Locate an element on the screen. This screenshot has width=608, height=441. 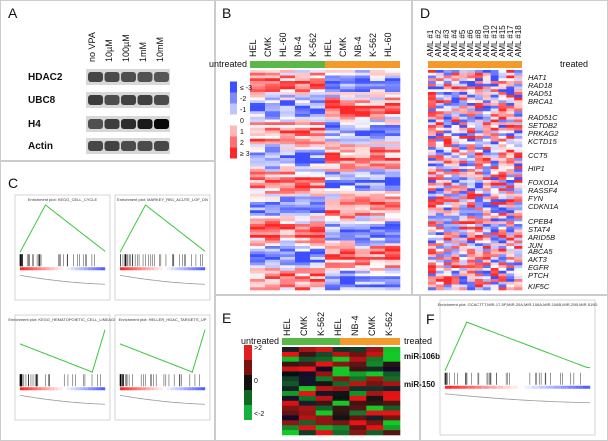
panel-label: B is located at coordinates (226, 13).